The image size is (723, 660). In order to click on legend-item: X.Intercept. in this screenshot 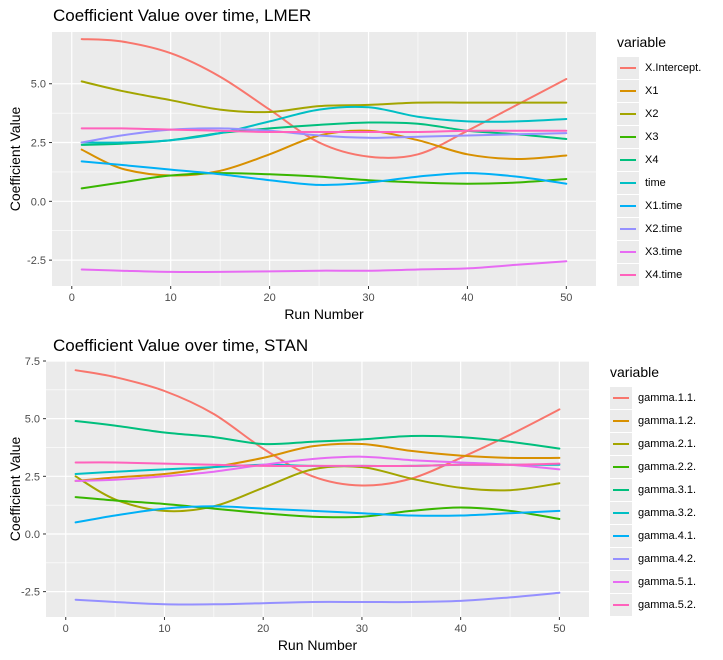, I will do `click(659, 67)`.